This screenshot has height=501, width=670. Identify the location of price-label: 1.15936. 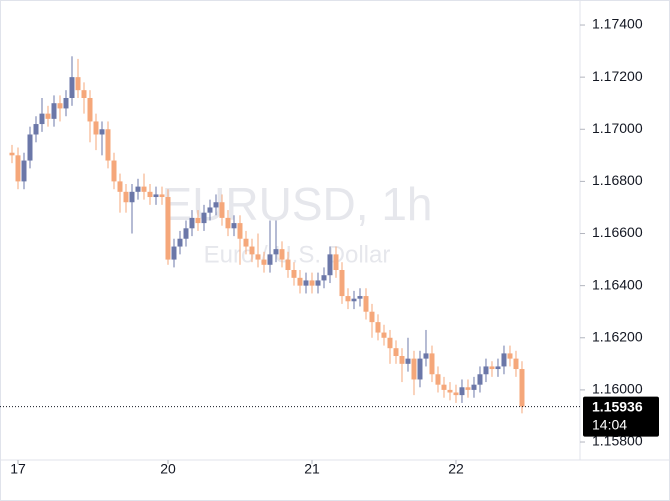
(617, 406).